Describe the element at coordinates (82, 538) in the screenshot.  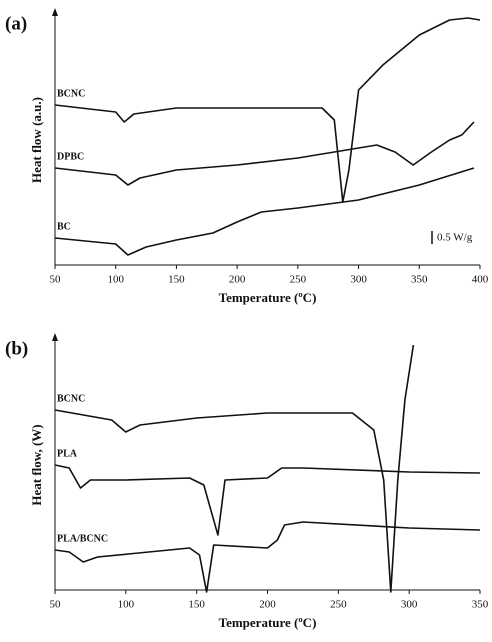
I see `series-label: PLA/BCNC` at that location.